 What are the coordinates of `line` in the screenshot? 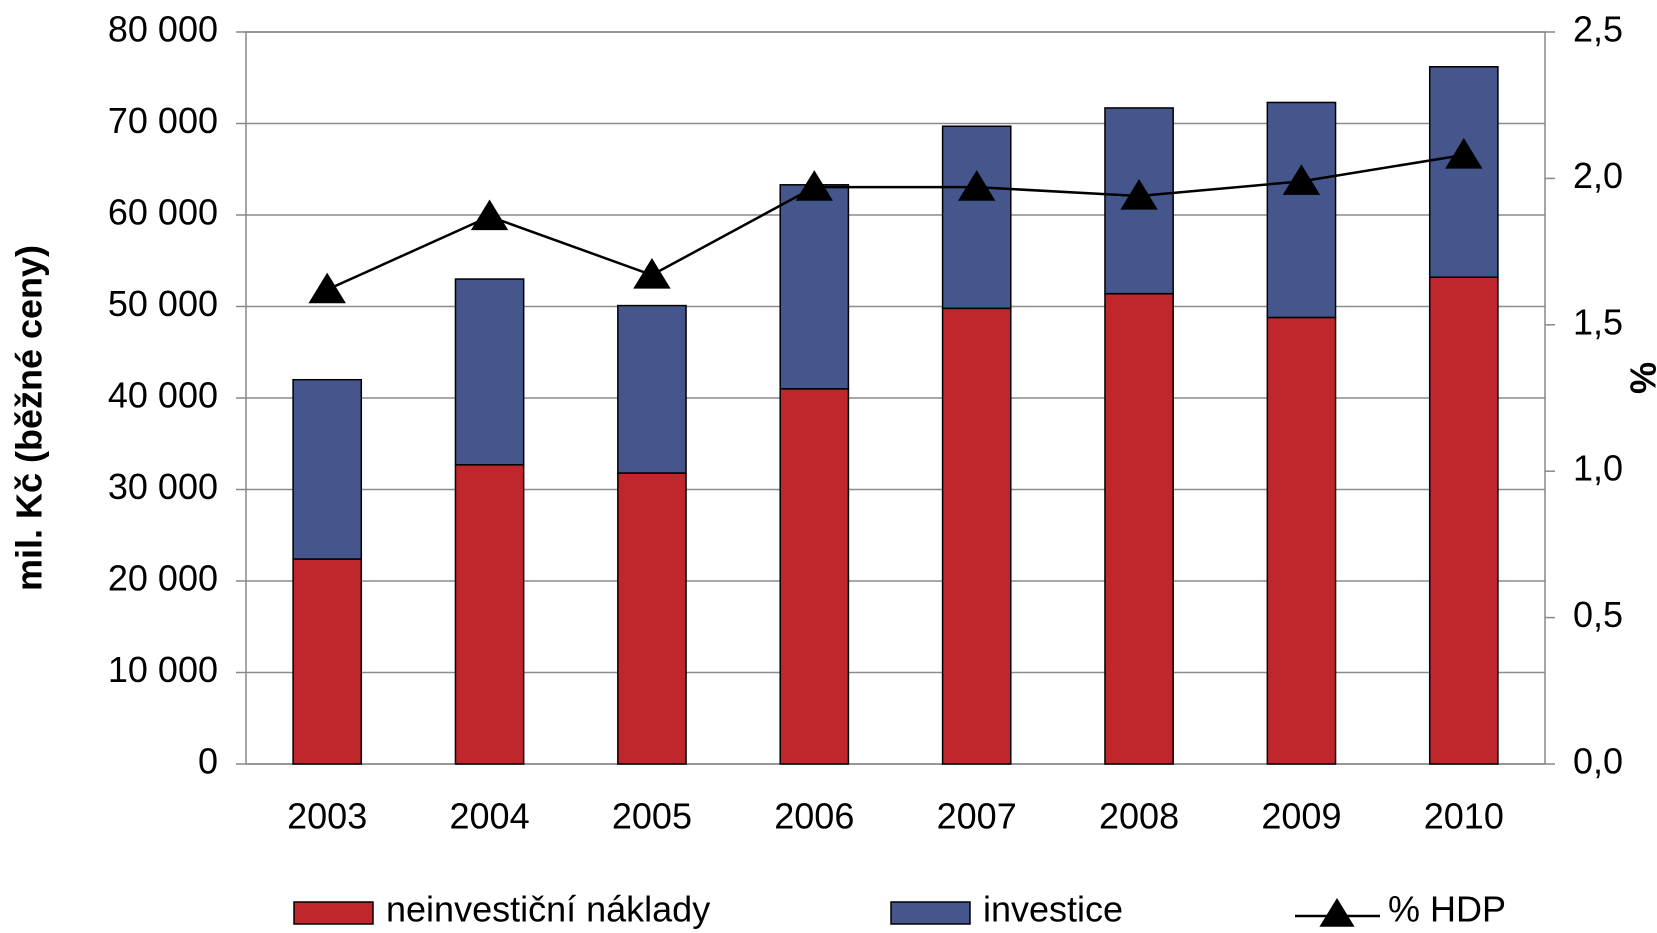 It's located at (895, 222).